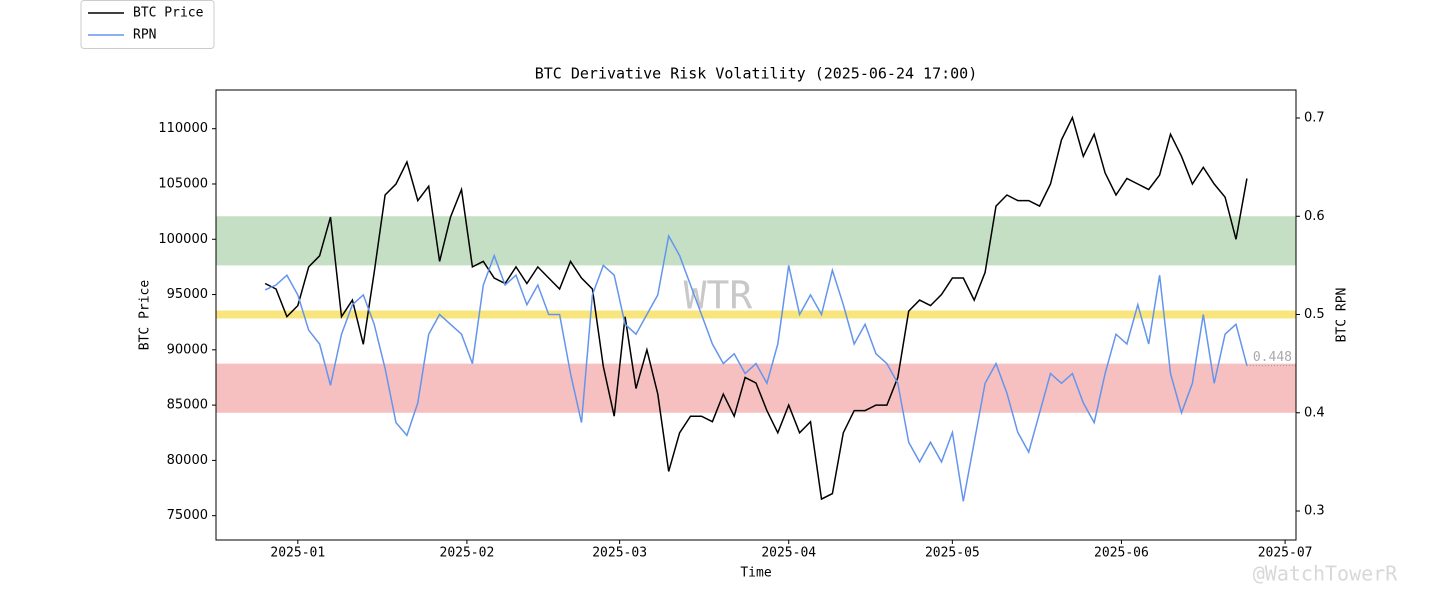 Image resolution: width=1440 pixels, height=600 pixels. I want to click on y-tick-label: 110000, so click(183, 128).